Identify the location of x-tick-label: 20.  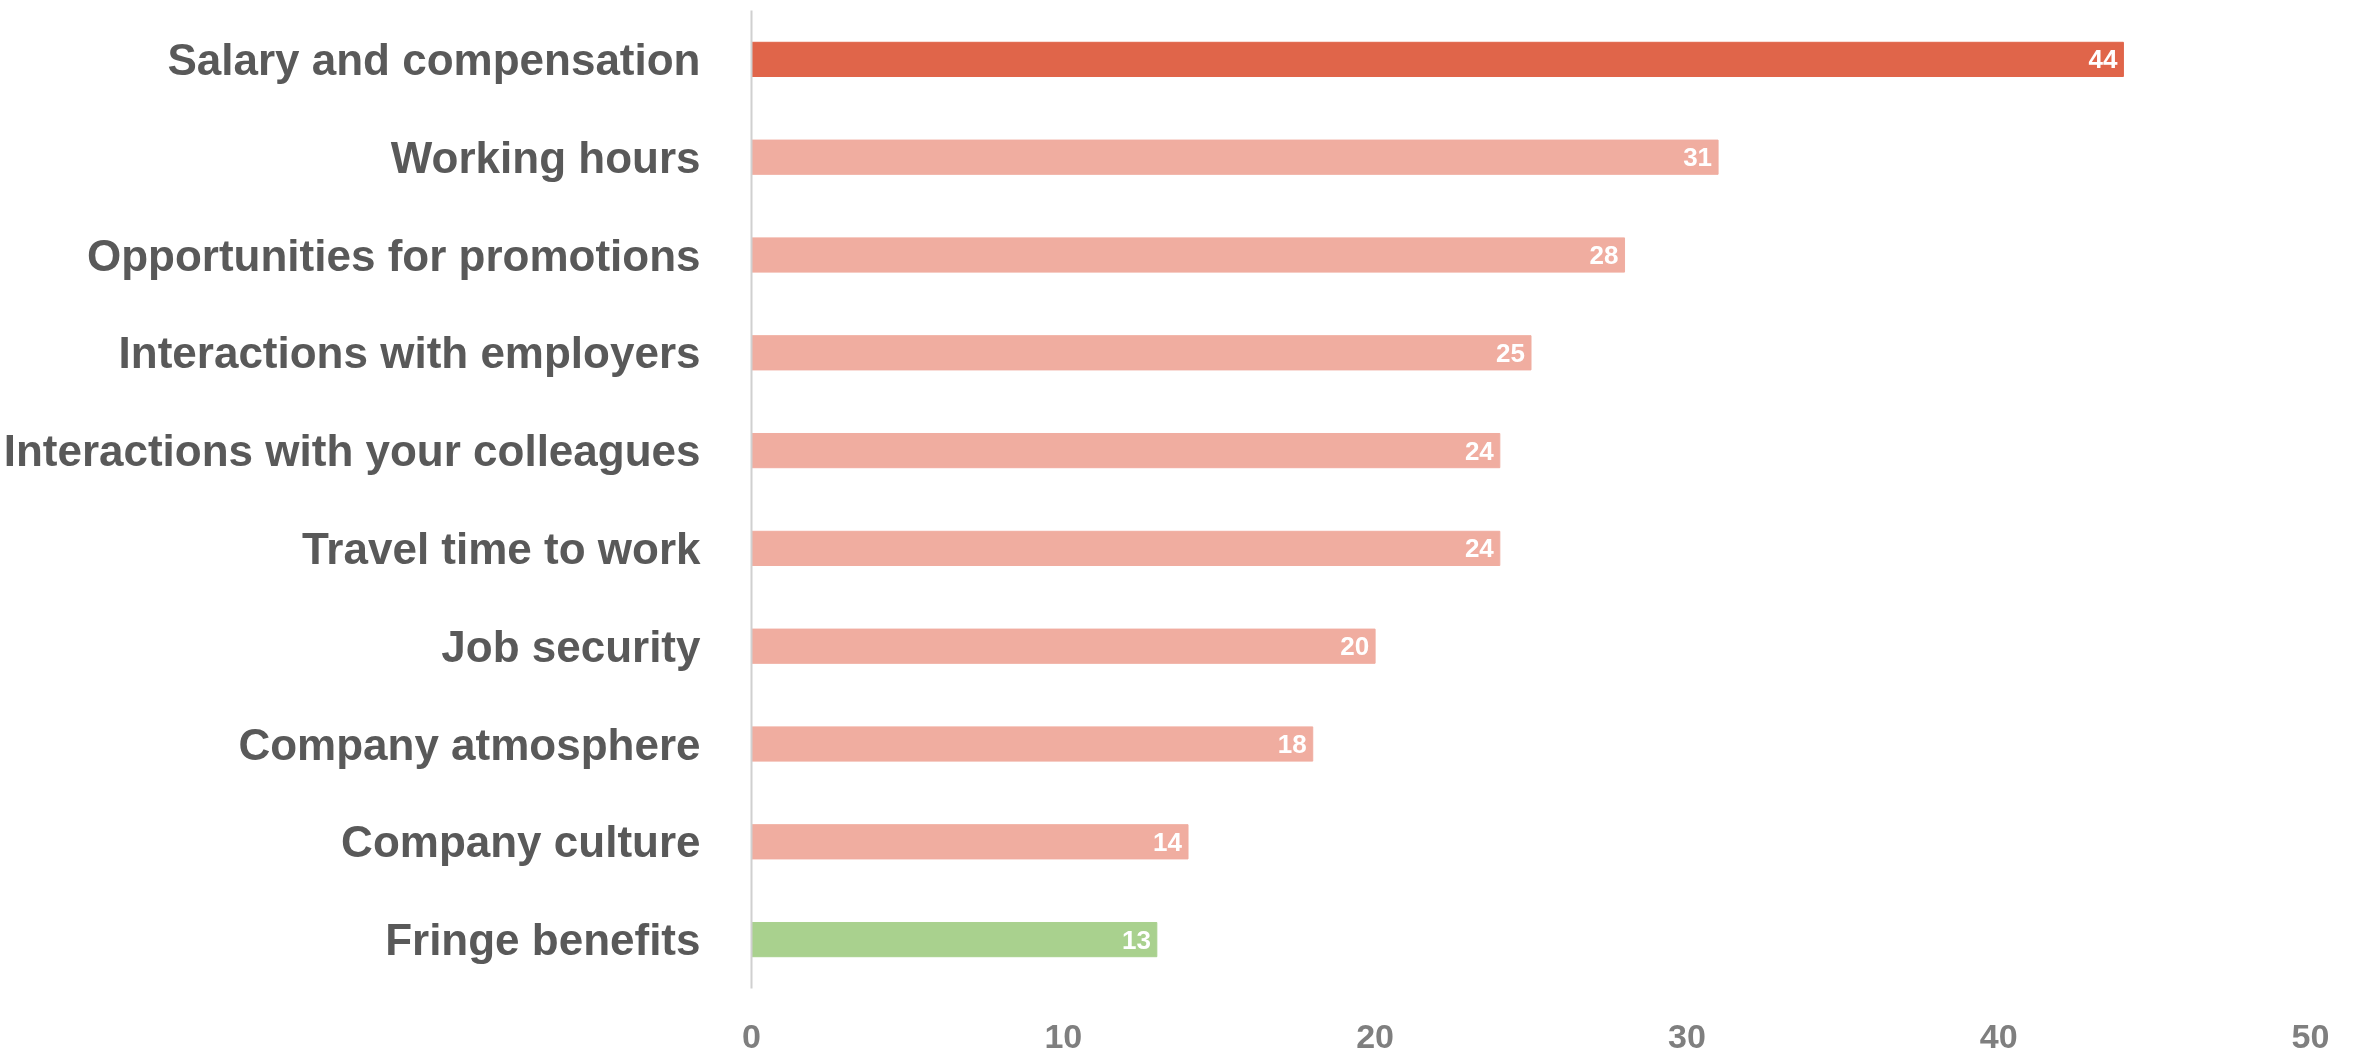
(1375, 1035).